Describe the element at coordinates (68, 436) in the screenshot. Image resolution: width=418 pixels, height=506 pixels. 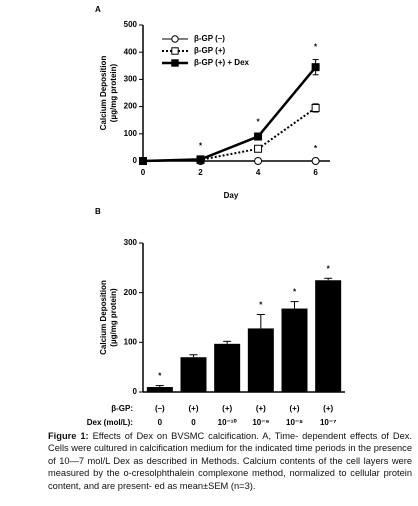
I see `caption-label: Figure 1:` at that location.